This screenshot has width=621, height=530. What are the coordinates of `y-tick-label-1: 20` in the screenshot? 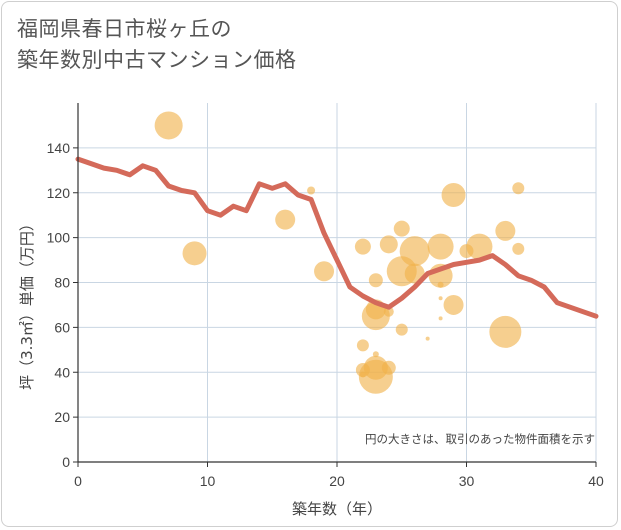 It's located at (62, 417).